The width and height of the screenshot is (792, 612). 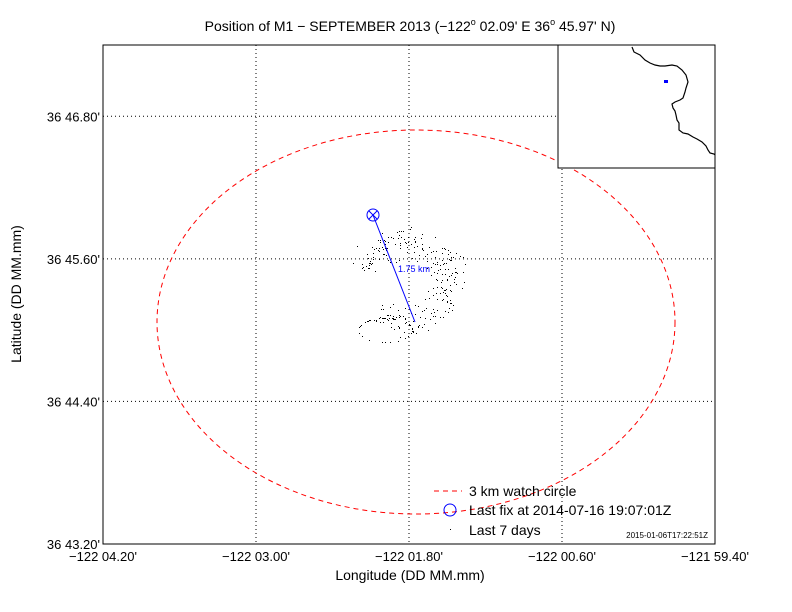 What do you see at coordinates (394, 268) in the screenshot?
I see `distance-line` at bounding box center [394, 268].